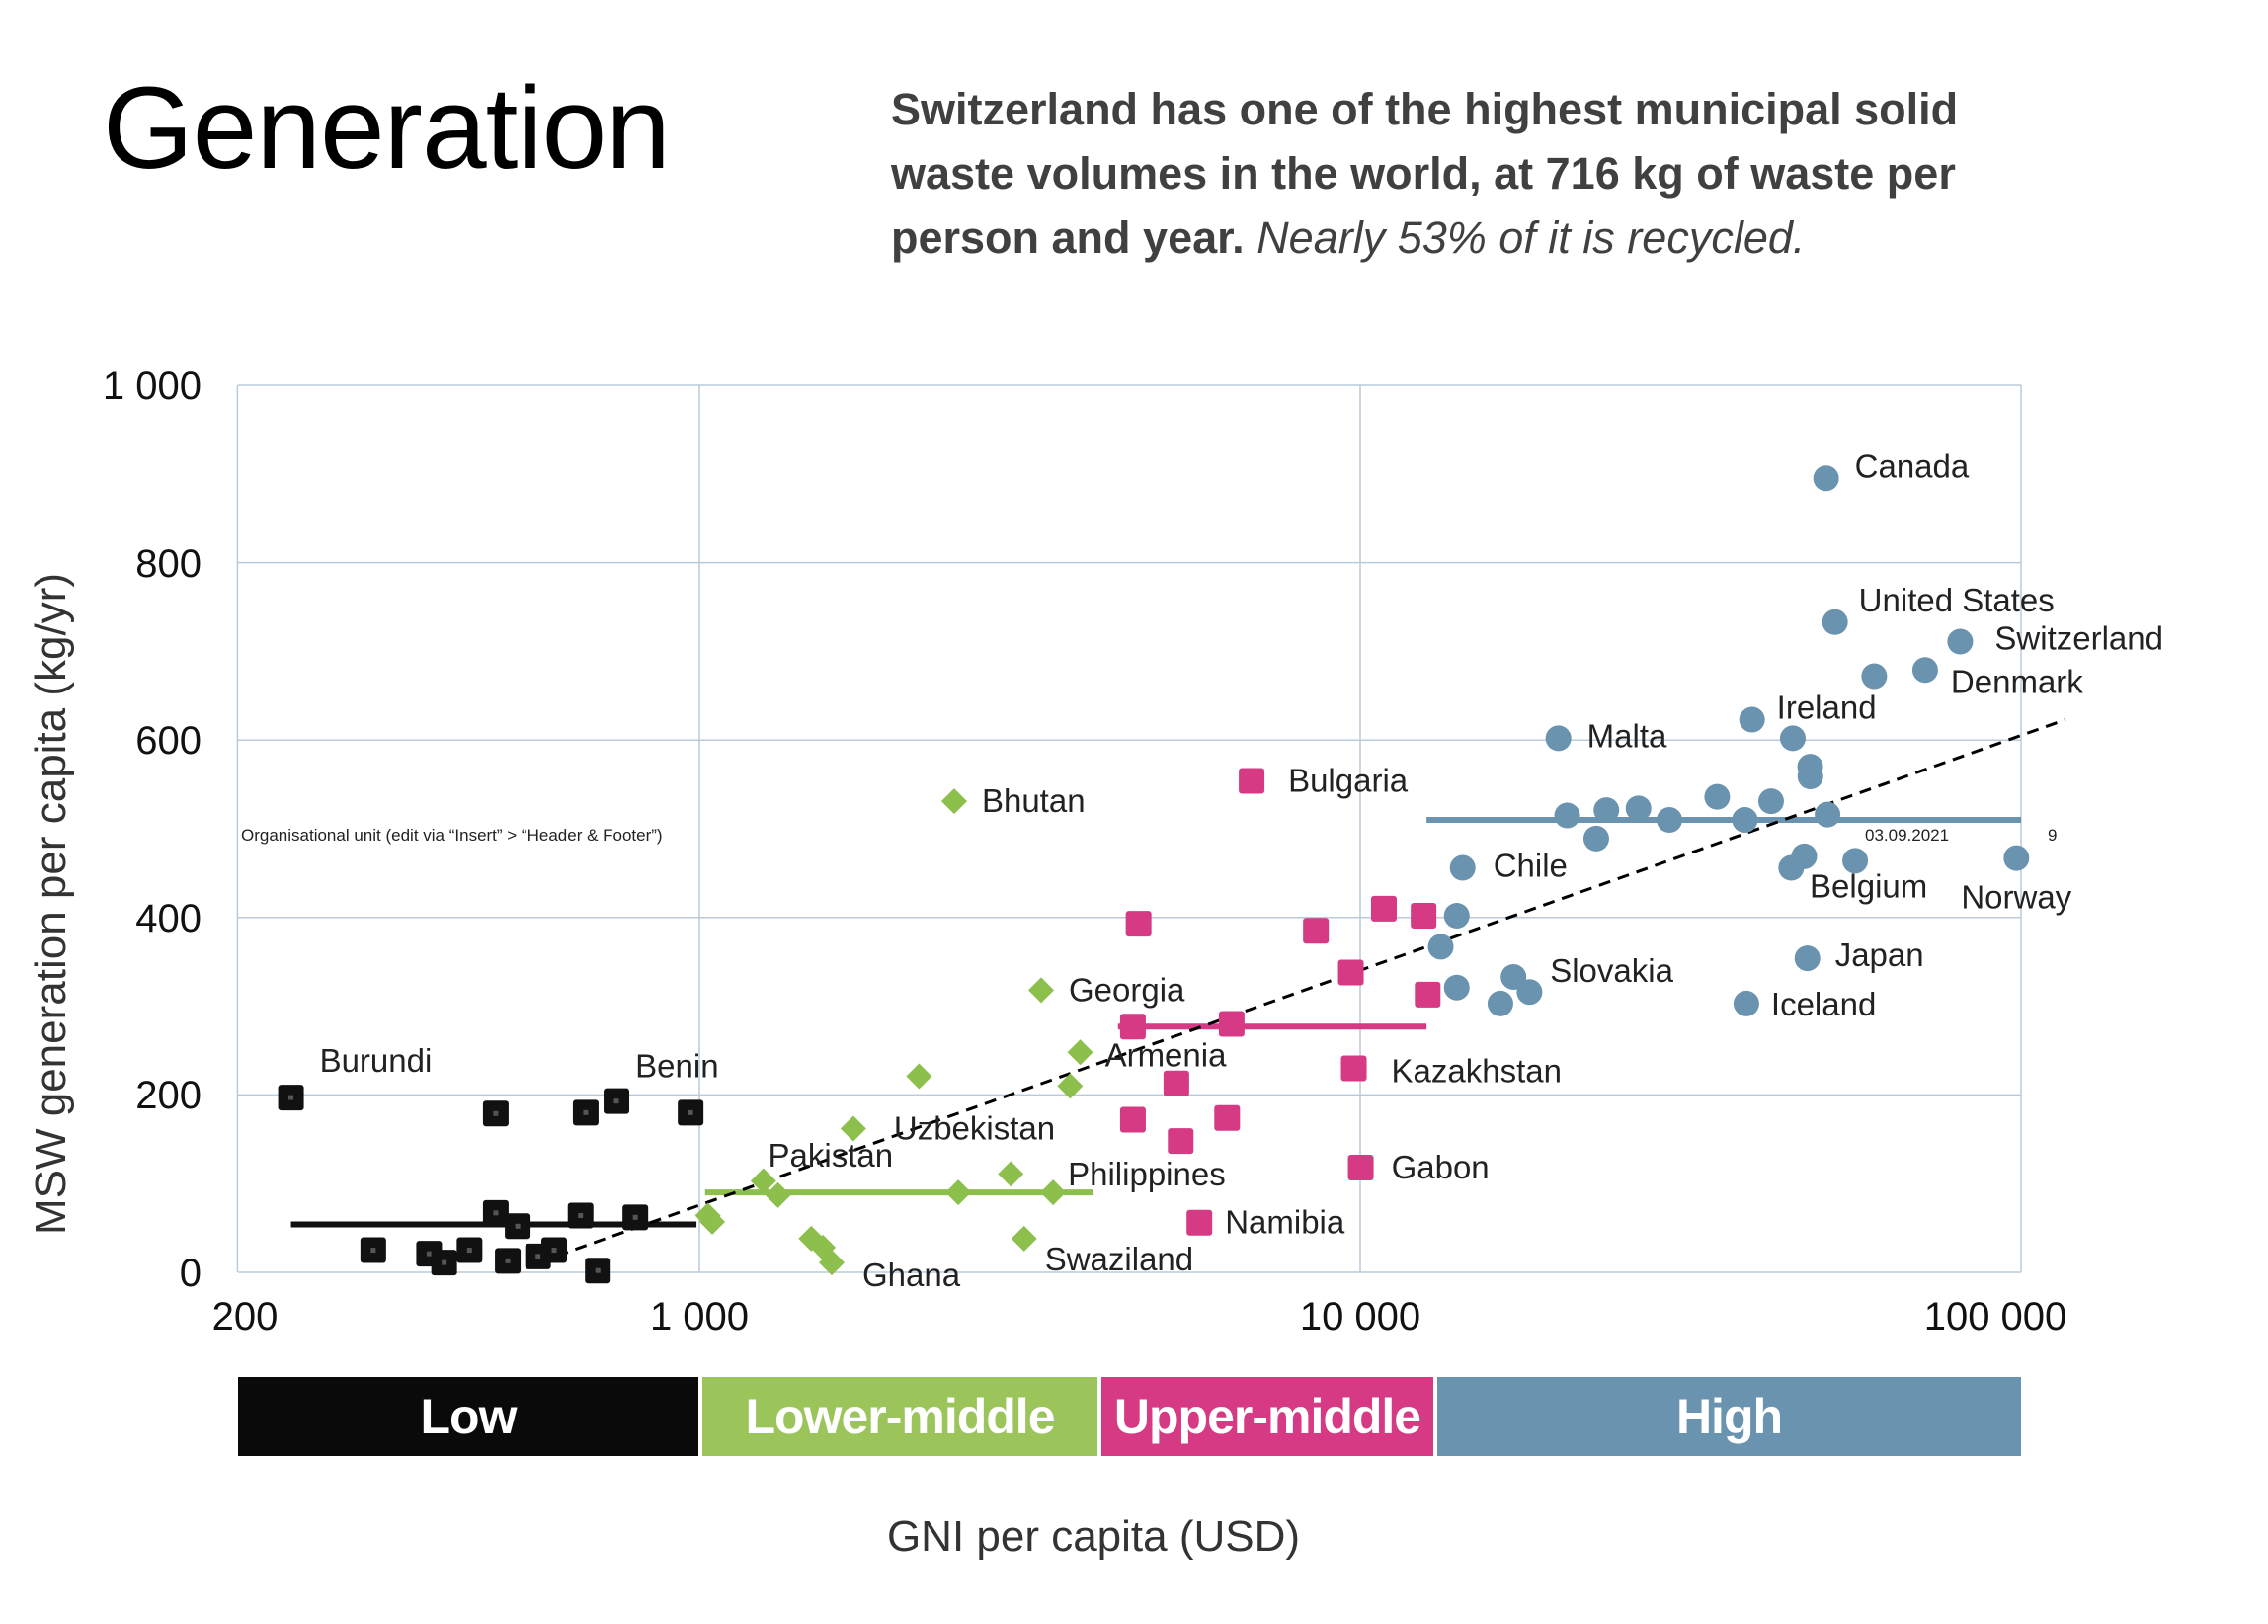 The width and height of the screenshot is (2268, 1624). Describe the element at coordinates (1285, 1223) in the screenshot. I see `label-namibia: Namibia` at that location.